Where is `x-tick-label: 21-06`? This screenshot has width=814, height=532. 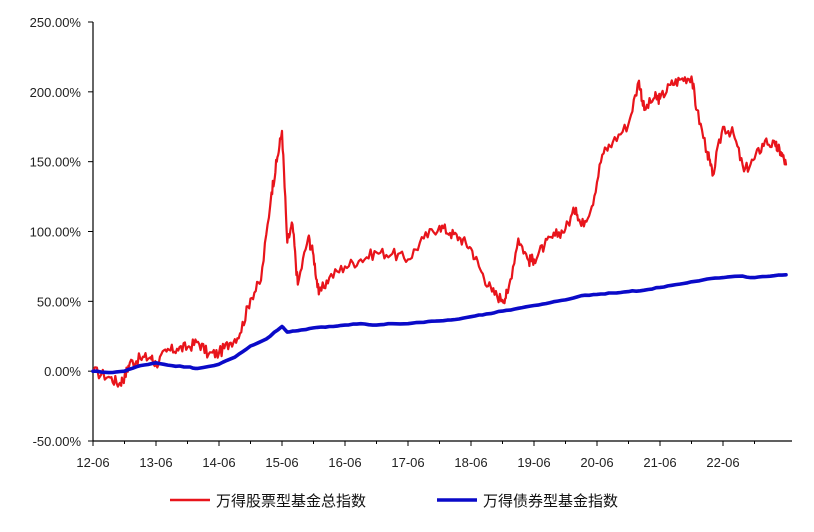 x-tick-label: 21-06 is located at coordinates (659, 462).